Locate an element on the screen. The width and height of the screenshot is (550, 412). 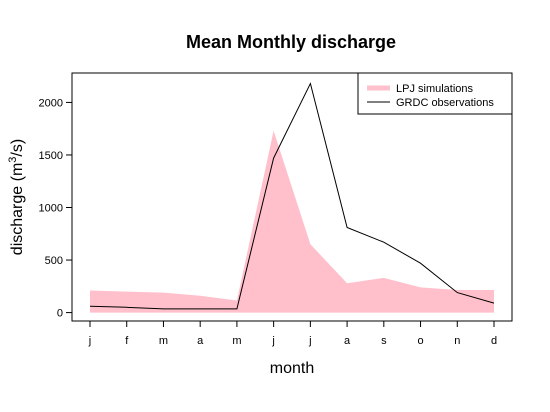
y-axis-label-units: /s) is located at coordinates (17, 148).